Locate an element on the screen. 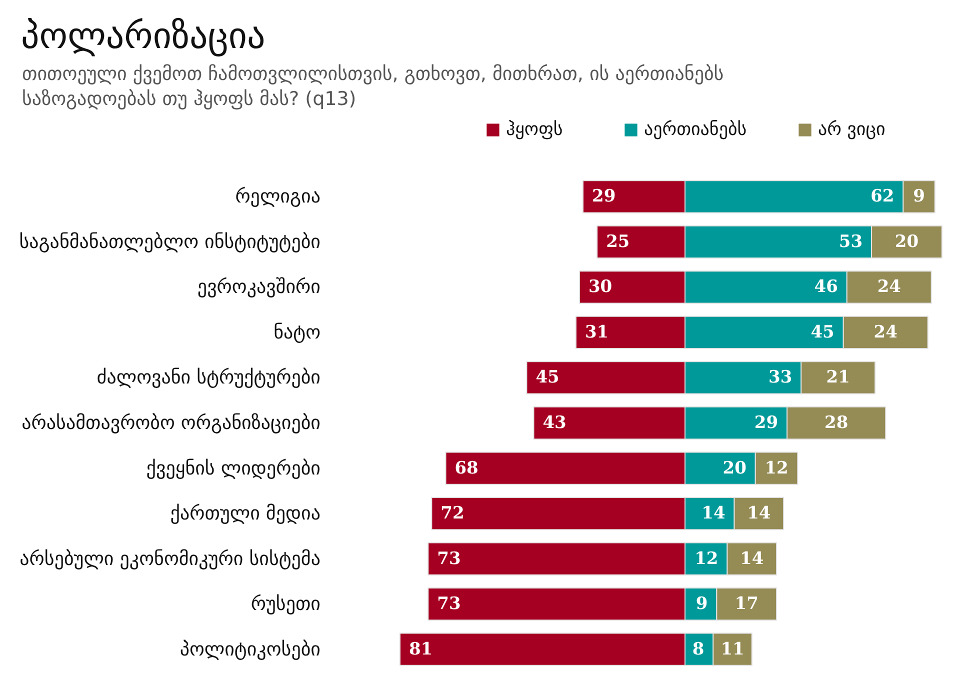  chart-subtitle: თითოეული ქვემოთ ჩამოთვლილისთვის, გთხოვთ, მითხრათ, ის აერთიანებს საზოგადოებას თუ ჰყოფს მას? (q13) is located at coordinates (373, 87).